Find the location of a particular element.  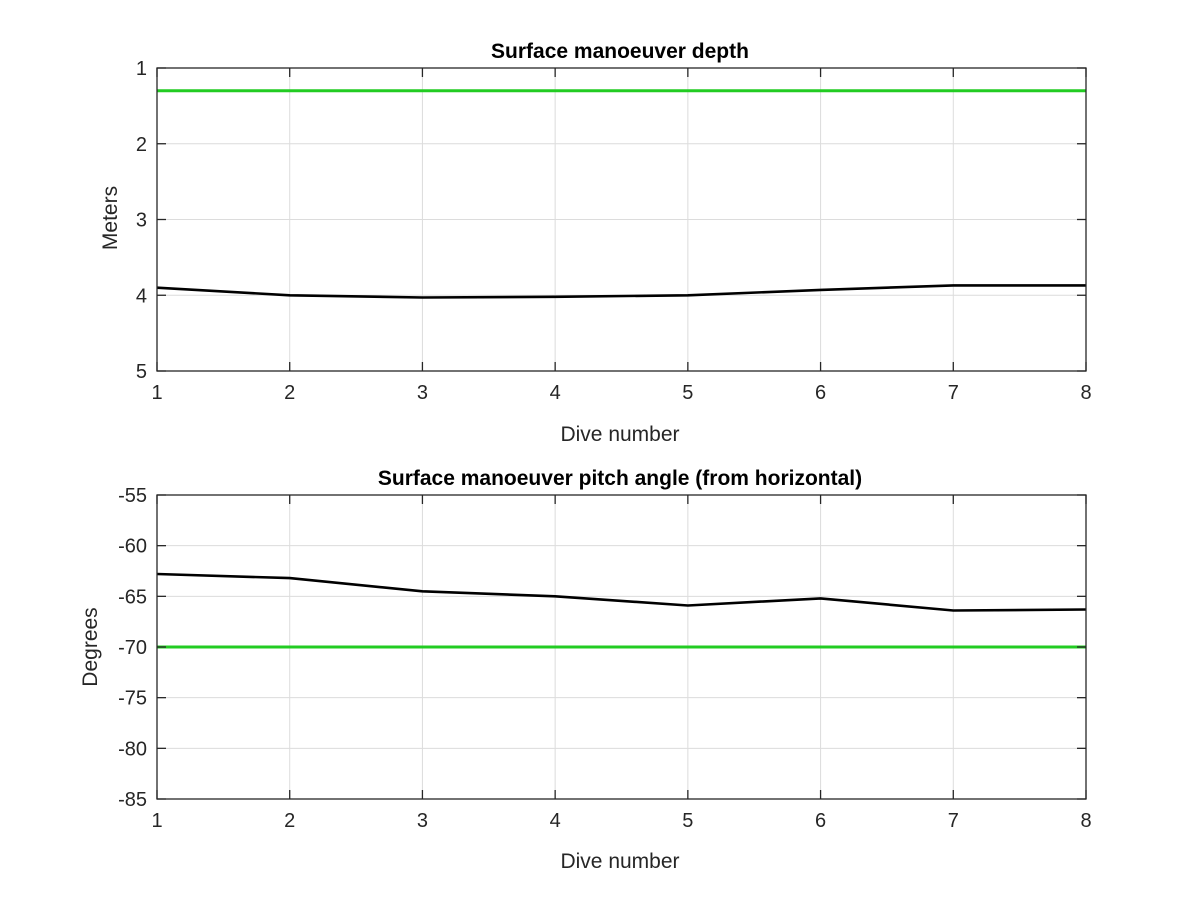

depth-chart-y-axis-label: Meters is located at coordinates (110, 218).